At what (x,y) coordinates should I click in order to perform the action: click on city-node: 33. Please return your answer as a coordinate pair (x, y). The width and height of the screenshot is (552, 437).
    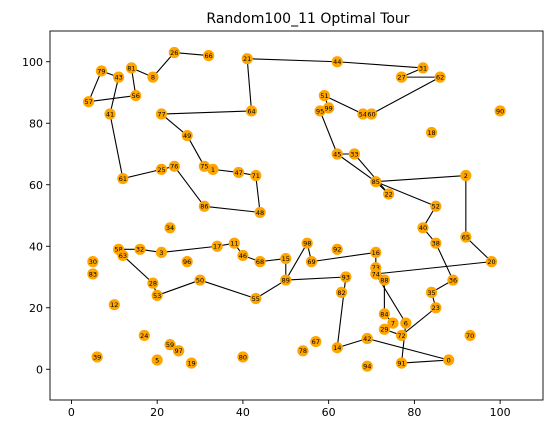
    Looking at the image, I should click on (354, 154).